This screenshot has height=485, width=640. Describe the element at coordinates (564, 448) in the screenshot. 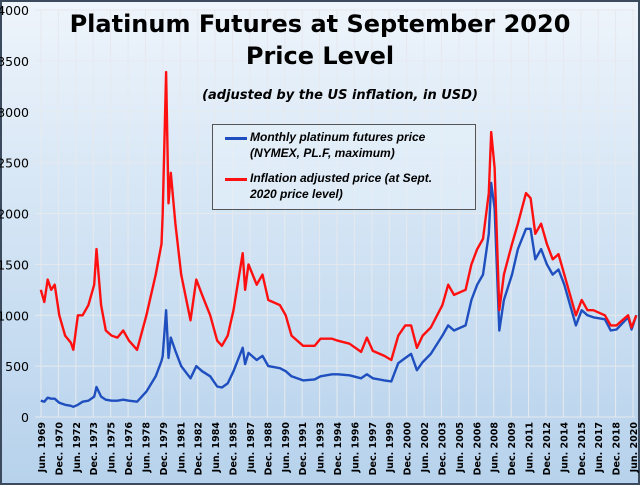

I see `x-tick-label: Jun. 2014` at that location.